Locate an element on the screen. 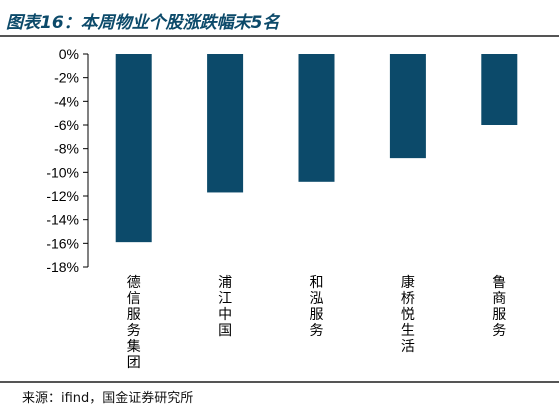 Image resolution: width=559 pixels, height=409 pixels. y-tick-label: -2% is located at coordinates (66, 78).